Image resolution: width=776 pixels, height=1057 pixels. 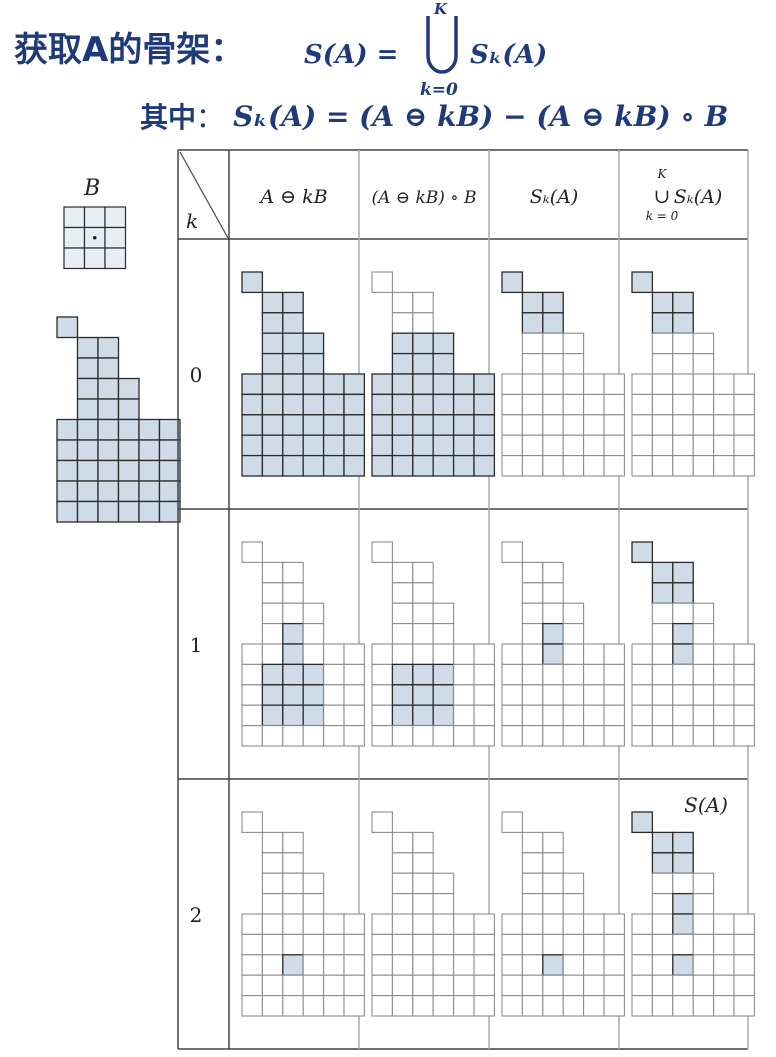 I want to click on header-union-term: Sₖ(A), so click(x=698, y=197).